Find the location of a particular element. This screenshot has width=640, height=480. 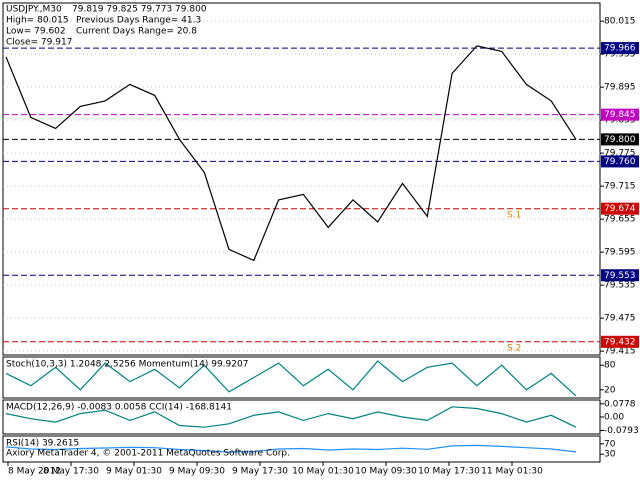

y-tick-label: 0.00 is located at coordinates (614, 418).